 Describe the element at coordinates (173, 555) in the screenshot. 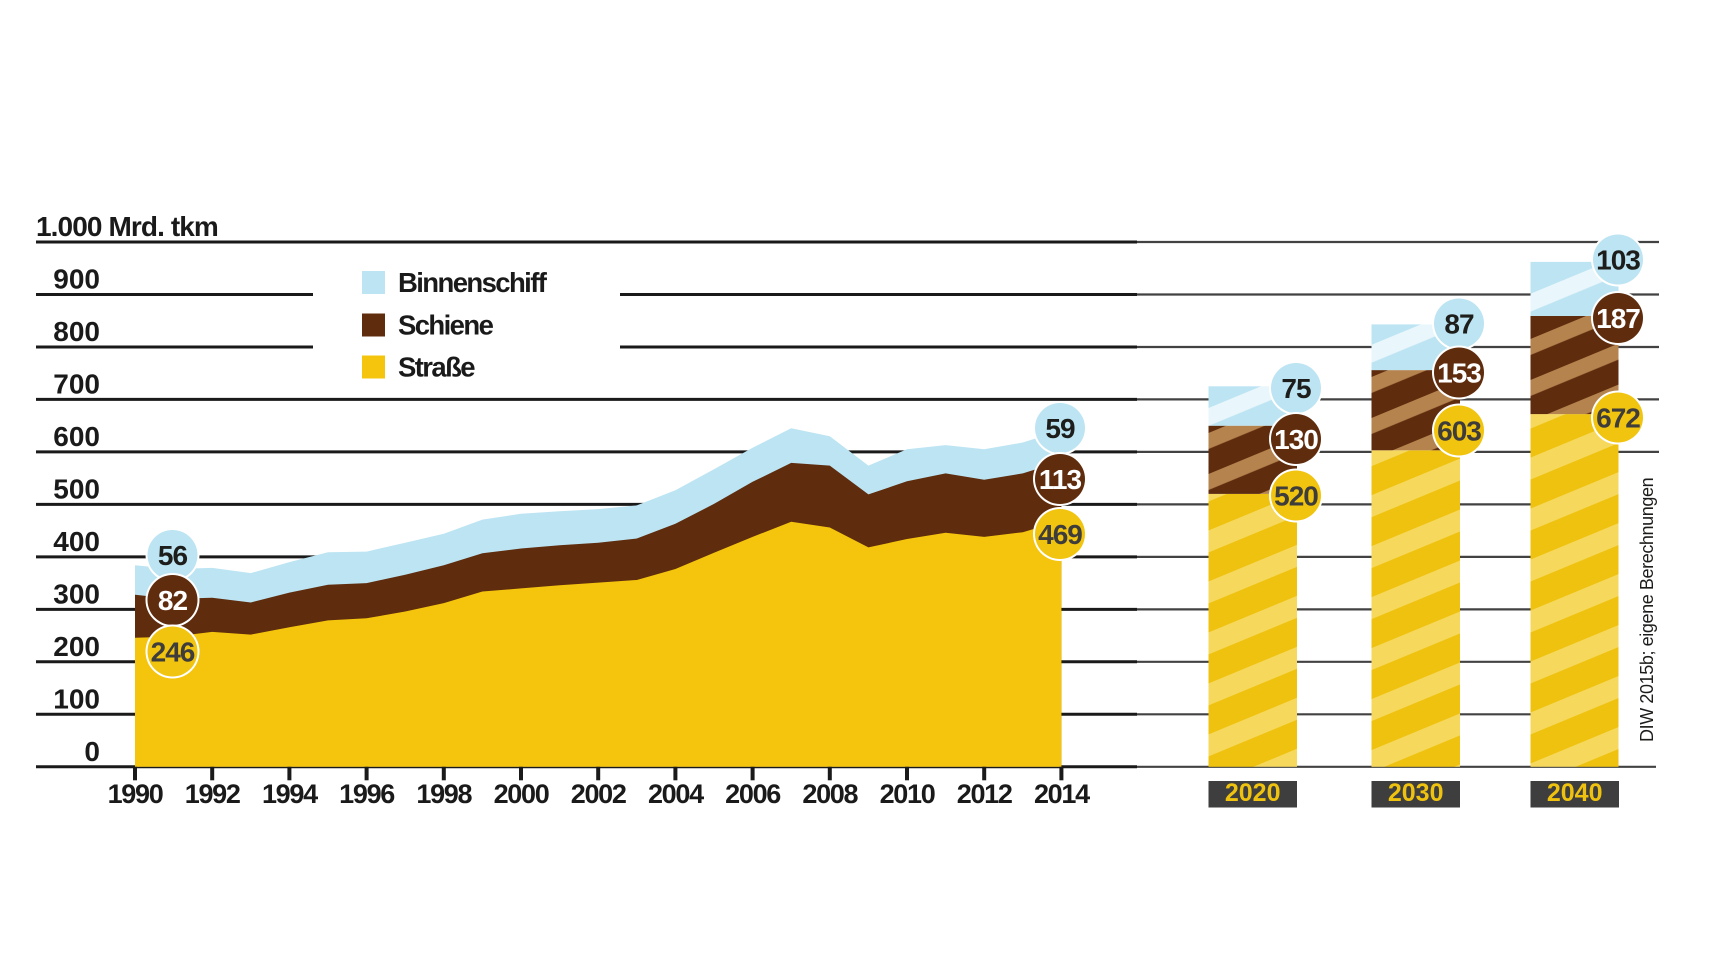

I see `svg-text: 56` at that location.